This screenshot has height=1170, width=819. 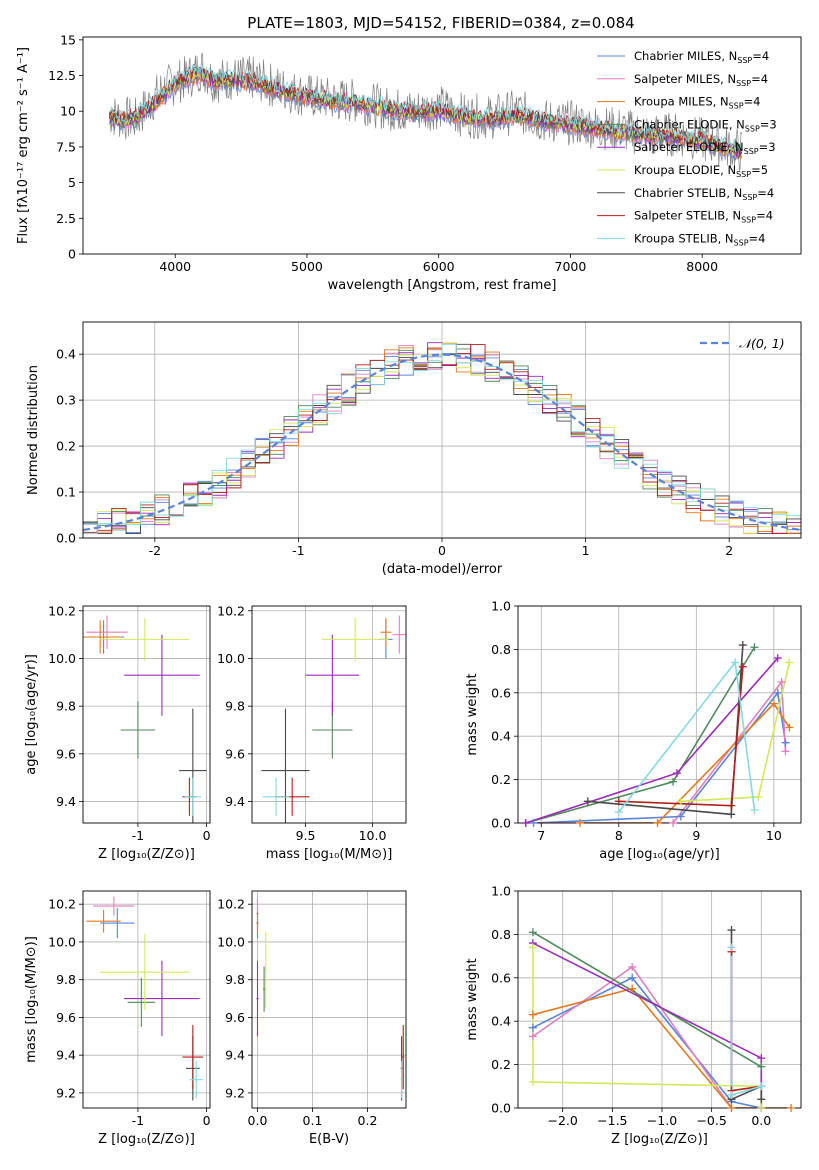 I want to click on x-tick-label: 0.0, so click(x=258, y=1120).